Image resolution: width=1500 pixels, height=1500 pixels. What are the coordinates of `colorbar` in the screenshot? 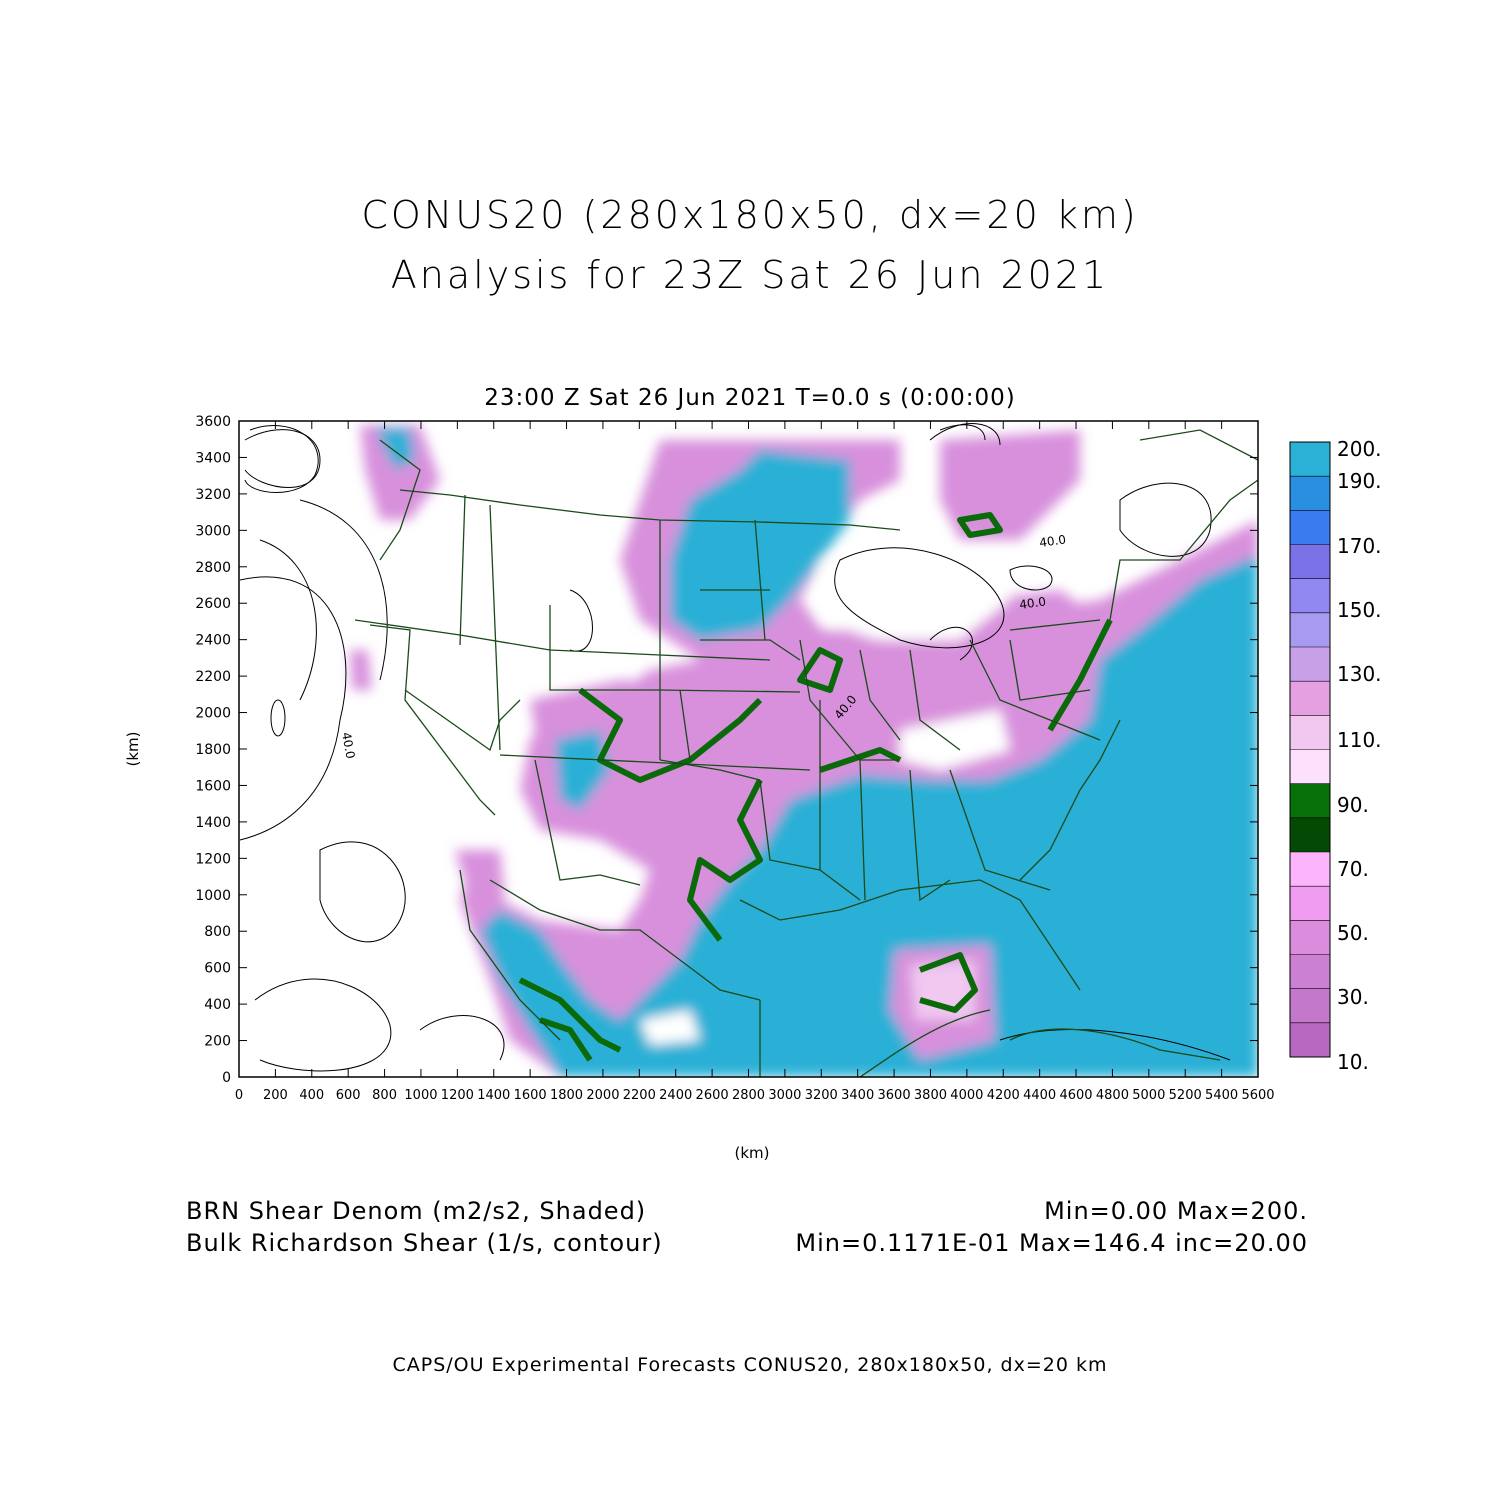 It's located at (1310, 749).